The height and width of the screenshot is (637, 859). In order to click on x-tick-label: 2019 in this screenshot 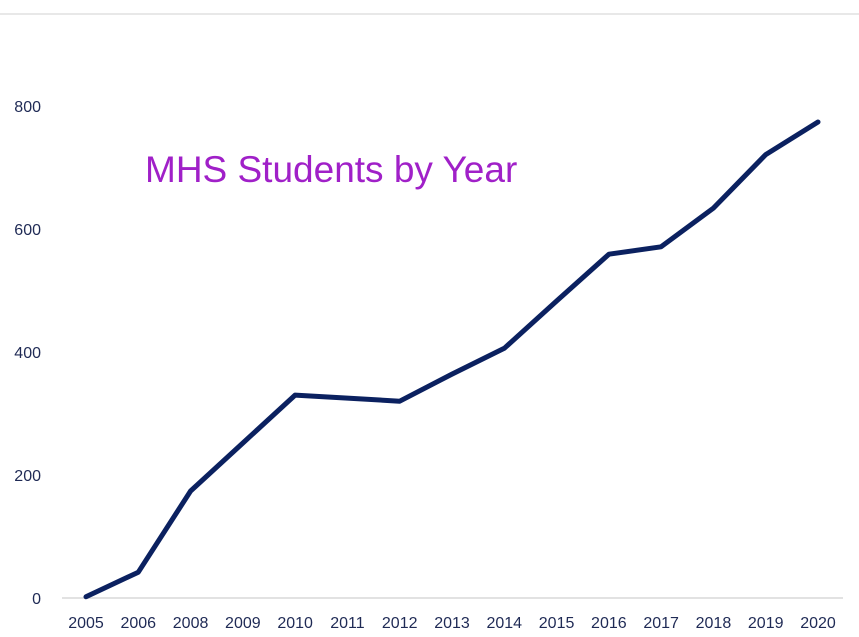, I will do `click(766, 623)`.